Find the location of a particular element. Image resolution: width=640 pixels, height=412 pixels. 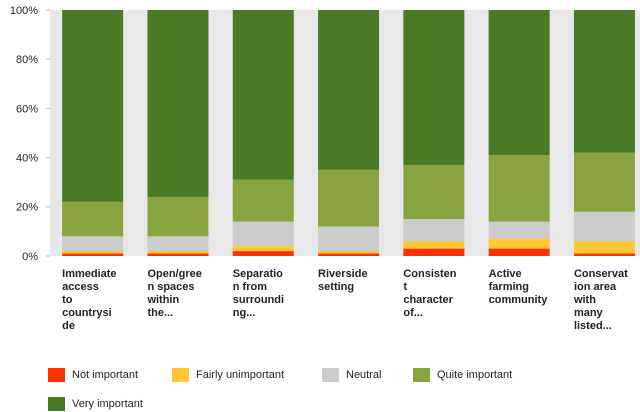

x-tick-label: t is located at coordinates (405, 287).